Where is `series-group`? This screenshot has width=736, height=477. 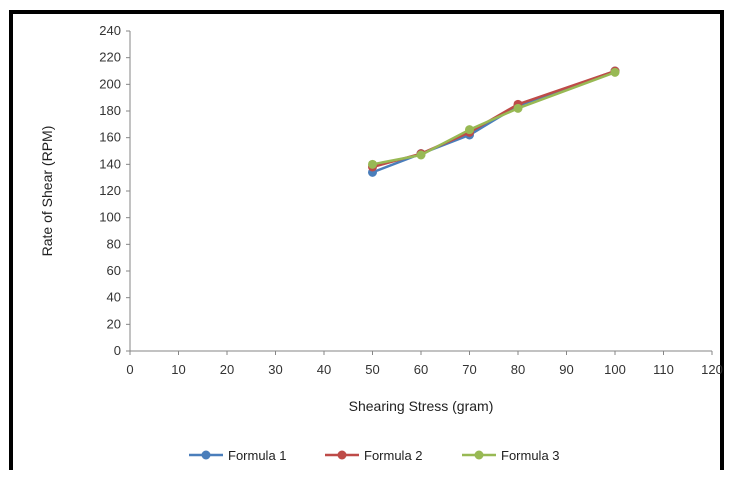
series-group is located at coordinates (494, 121).